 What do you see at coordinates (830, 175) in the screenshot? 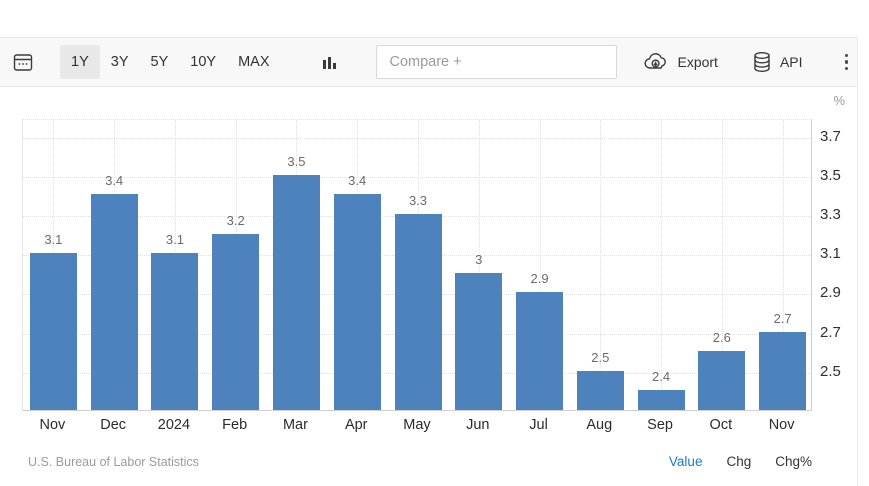
I see `y-tick-label-3.5: 3.5` at bounding box center [830, 175].